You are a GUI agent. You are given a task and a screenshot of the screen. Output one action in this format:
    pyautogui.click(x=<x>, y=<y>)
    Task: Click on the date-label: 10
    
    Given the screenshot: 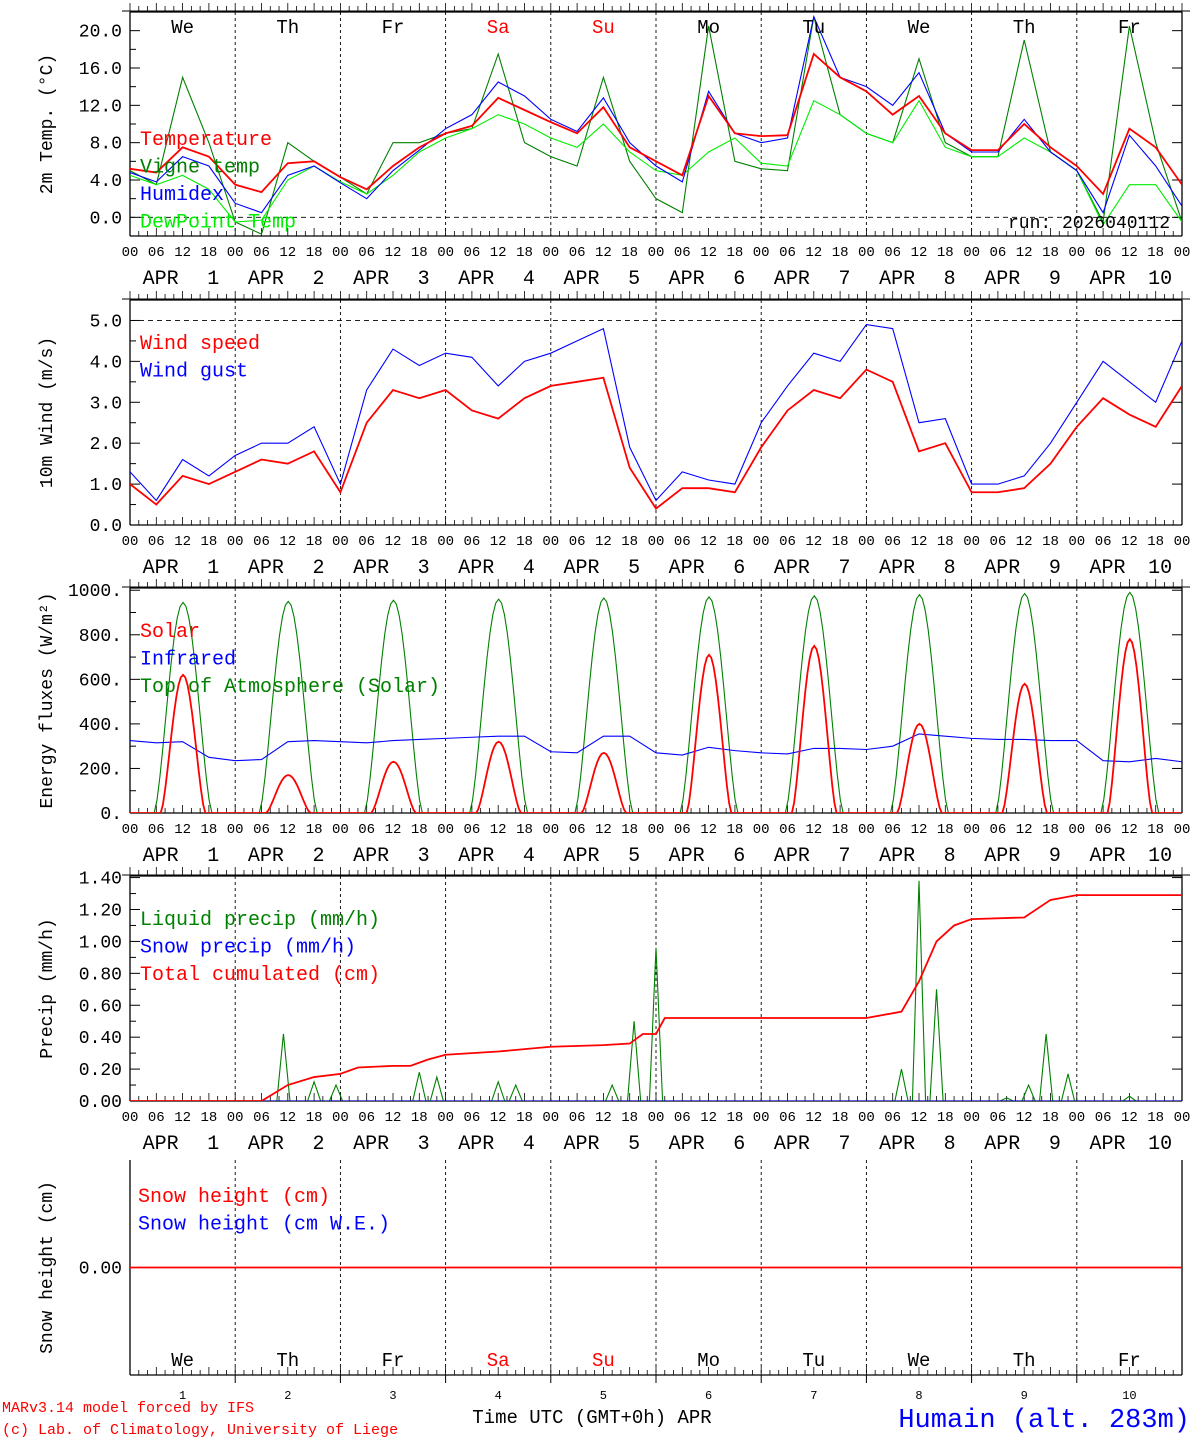 What is the action you would take?
    pyautogui.click(x=1160, y=856)
    